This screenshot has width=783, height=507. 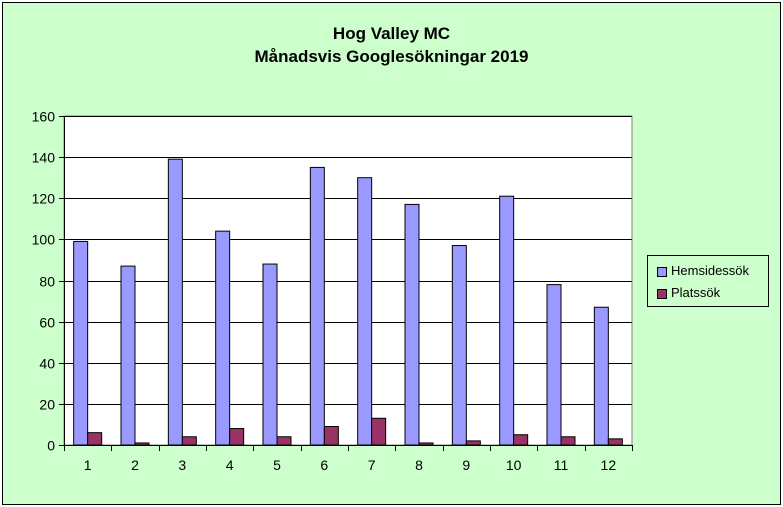 What do you see at coordinates (277, 465) in the screenshot?
I see `x-tick-label-5: 5` at bounding box center [277, 465].